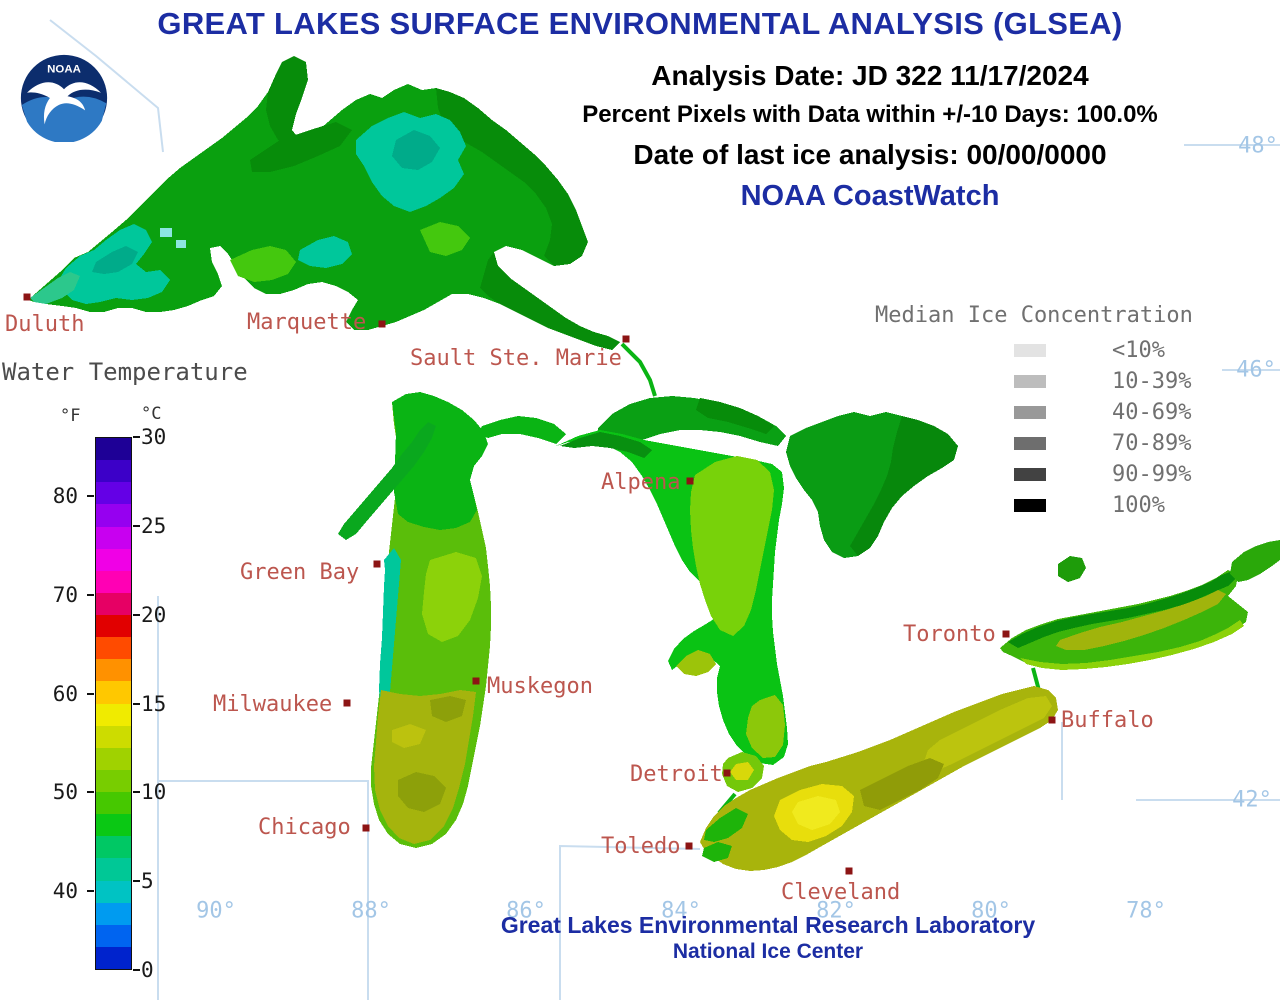 The width and height of the screenshot is (1280, 1000). I want to click on graticule-label: 80°, so click(991, 911).